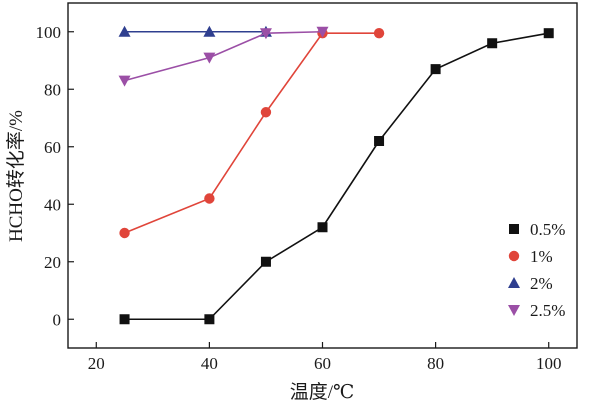  Describe the element at coordinates (435, 363) in the screenshot. I see `x-tick-label: 80` at that location.